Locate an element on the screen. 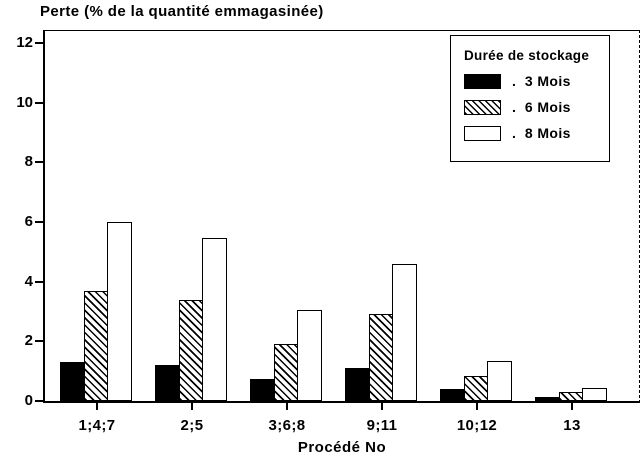 The height and width of the screenshot is (452, 643). y-tick-label: 2 is located at coordinates (28, 341).